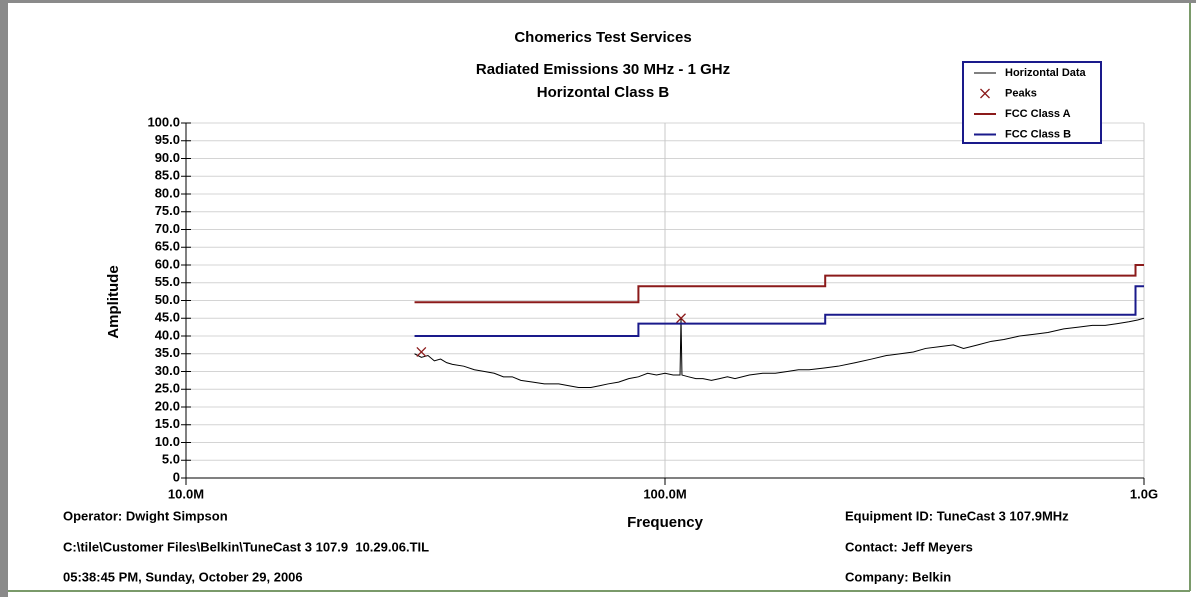 This screenshot has height=597, width=1196. Describe the element at coordinates (664, 493) in the screenshot. I see `x-tick-label: 100.0M` at that location.